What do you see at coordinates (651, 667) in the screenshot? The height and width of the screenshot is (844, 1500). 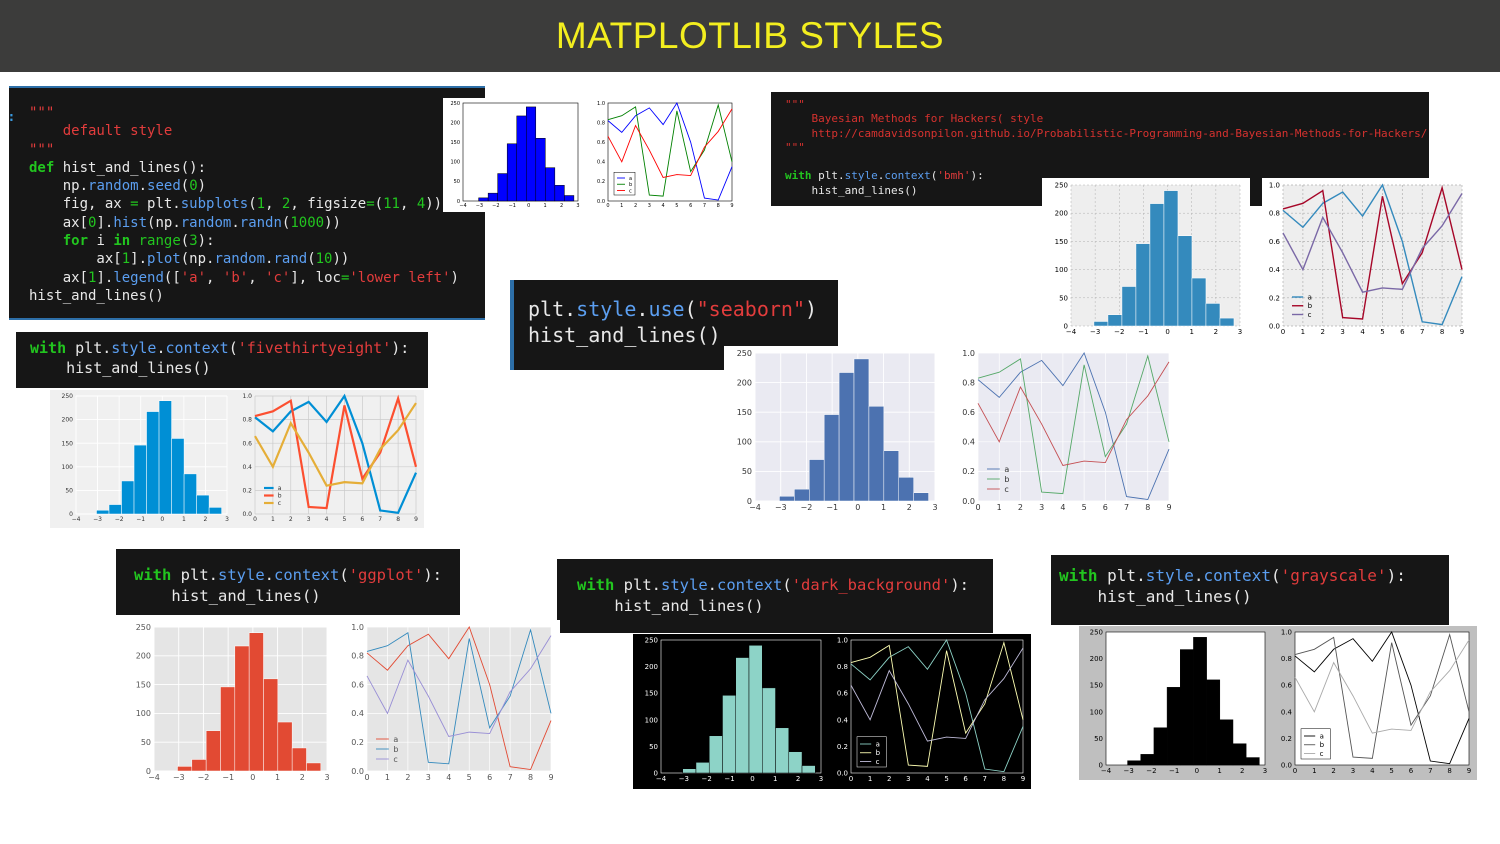 I see `y-tick-label: 200` at bounding box center [651, 667].